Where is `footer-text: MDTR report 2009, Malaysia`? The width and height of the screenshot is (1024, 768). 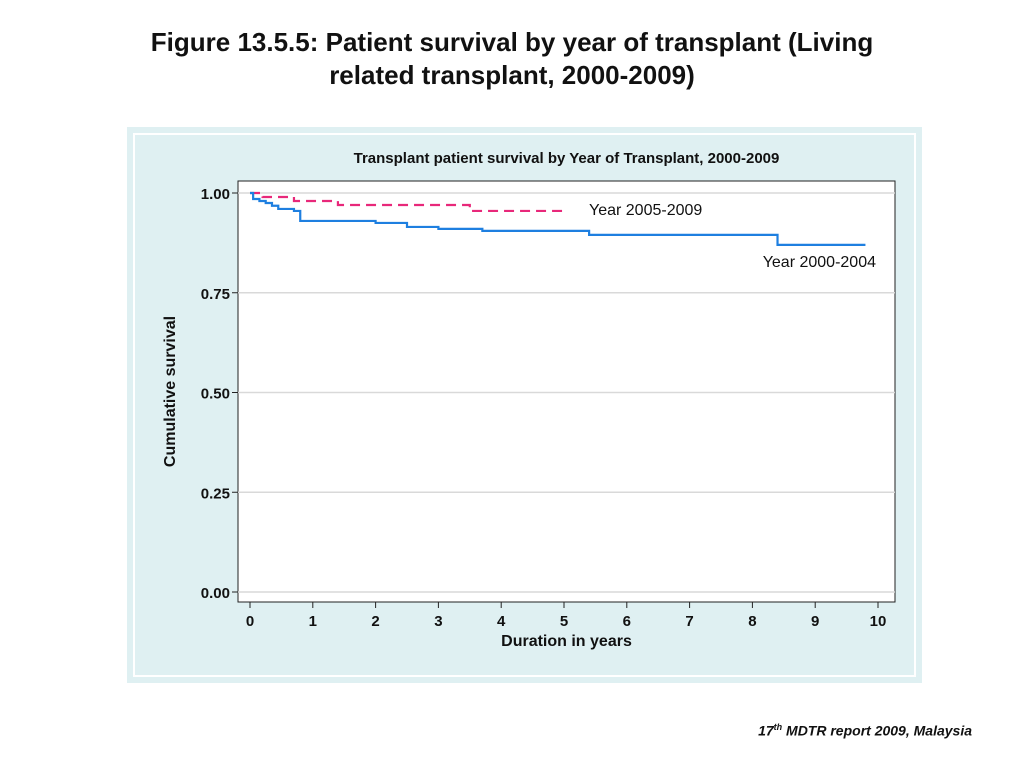
footer-text: MDTR report 2009, Malaysia is located at coordinates (877, 730).